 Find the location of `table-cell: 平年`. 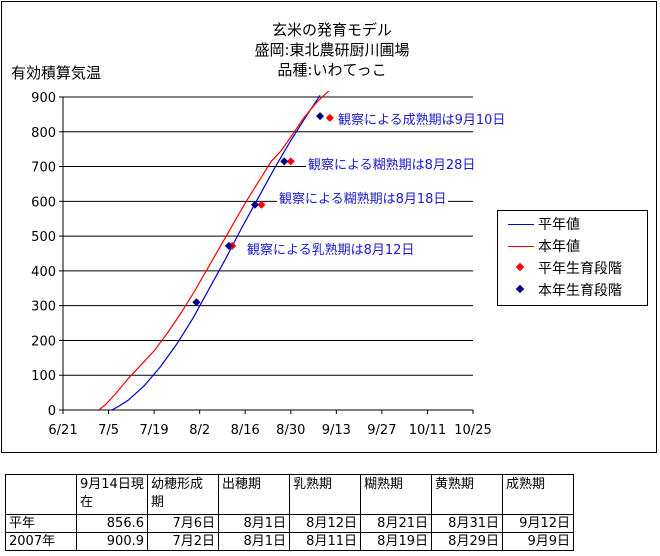

table-cell: 平年 is located at coordinates (41, 523).